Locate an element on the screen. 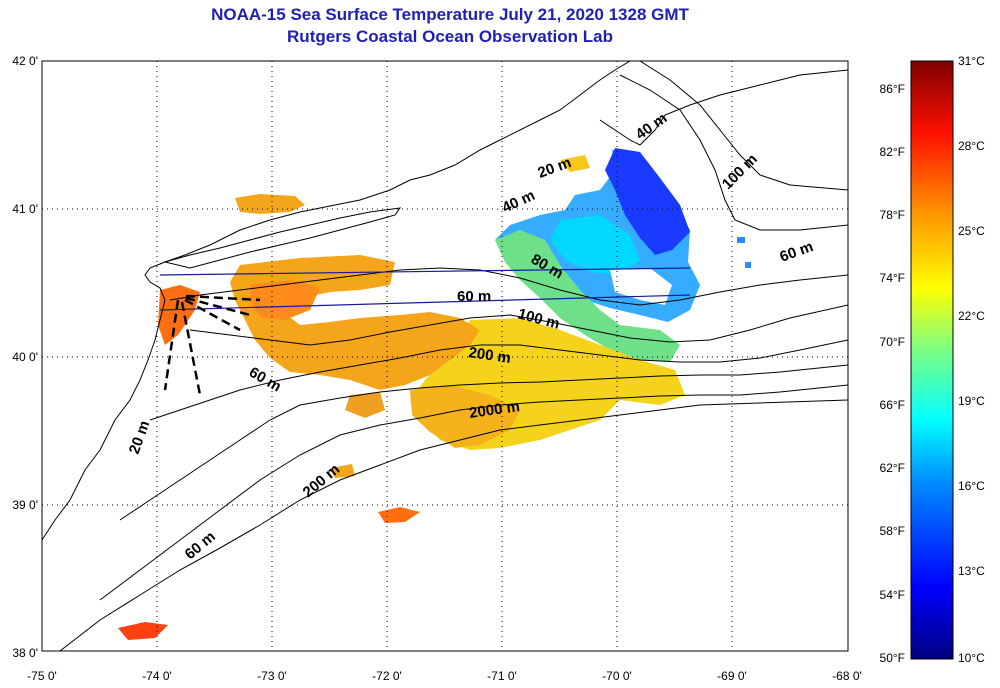 This screenshot has width=1000, height=688. latitude-ticks: 42 0' 41 0' 40 0' 39 0' 38 0' is located at coordinates (25, 357).